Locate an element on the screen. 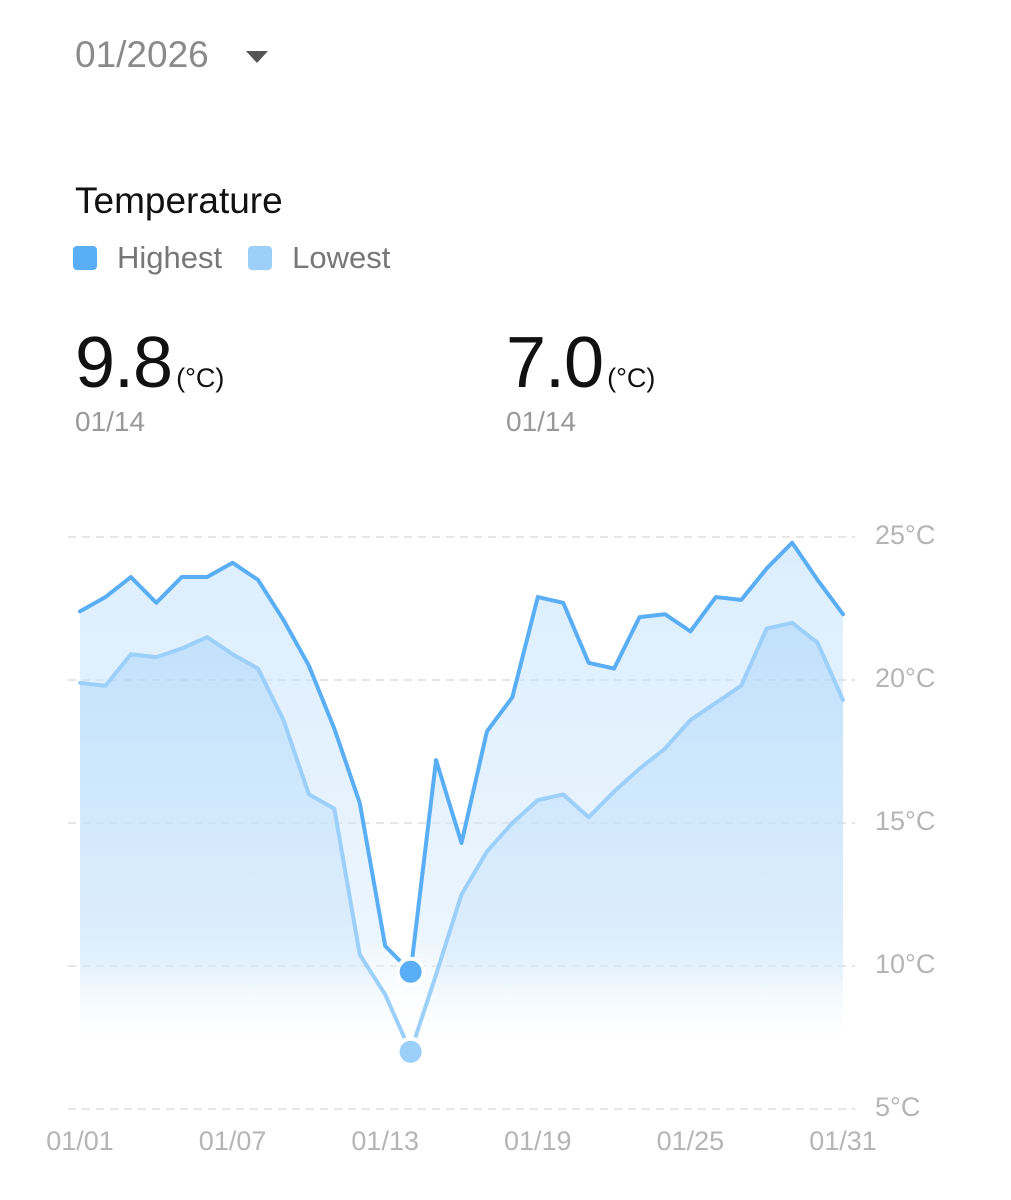 The image size is (1011, 1200). y-tick-label: 20°C is located at coordinates (905, 678).